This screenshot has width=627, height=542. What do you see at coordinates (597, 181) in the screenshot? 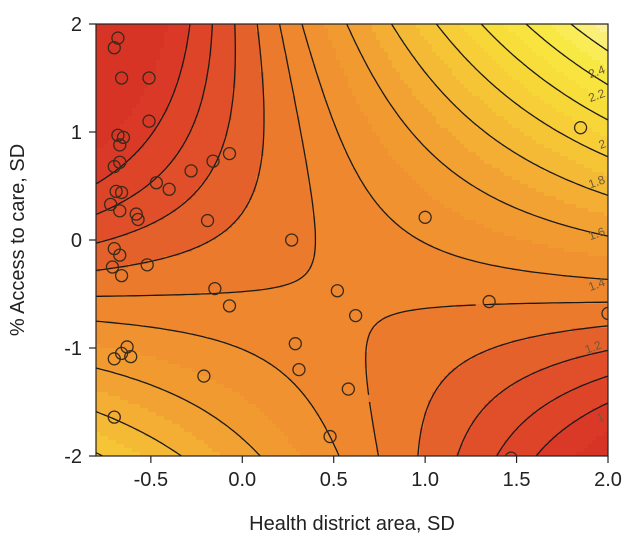
I see `contour-label: 1.8` at bounding box center [597, 181].